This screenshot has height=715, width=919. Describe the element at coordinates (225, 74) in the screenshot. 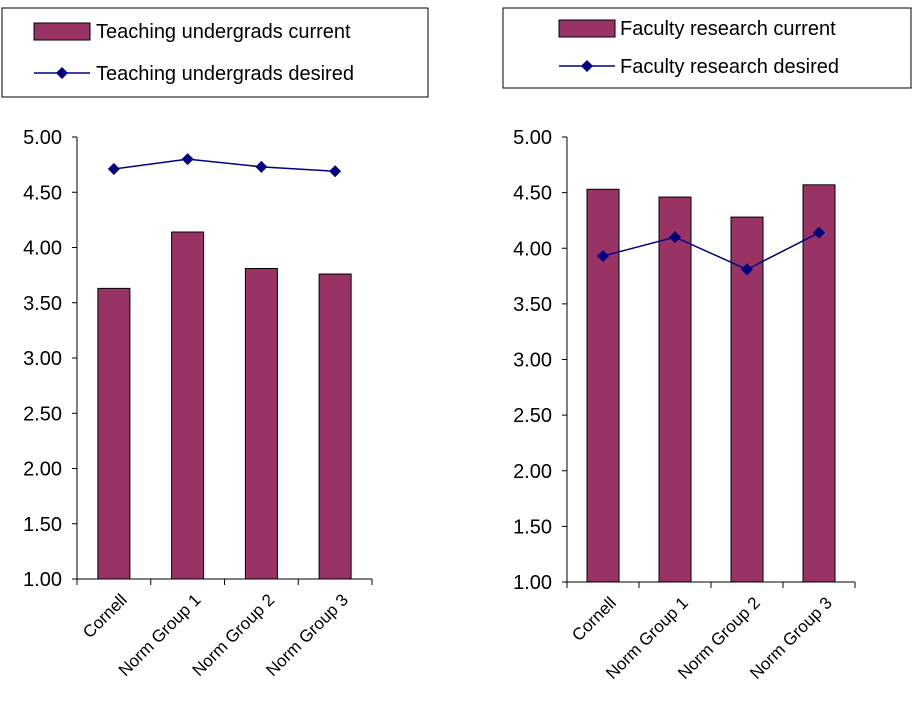

I see `legend-label-desired: Teaching undergrads desired` at that location.